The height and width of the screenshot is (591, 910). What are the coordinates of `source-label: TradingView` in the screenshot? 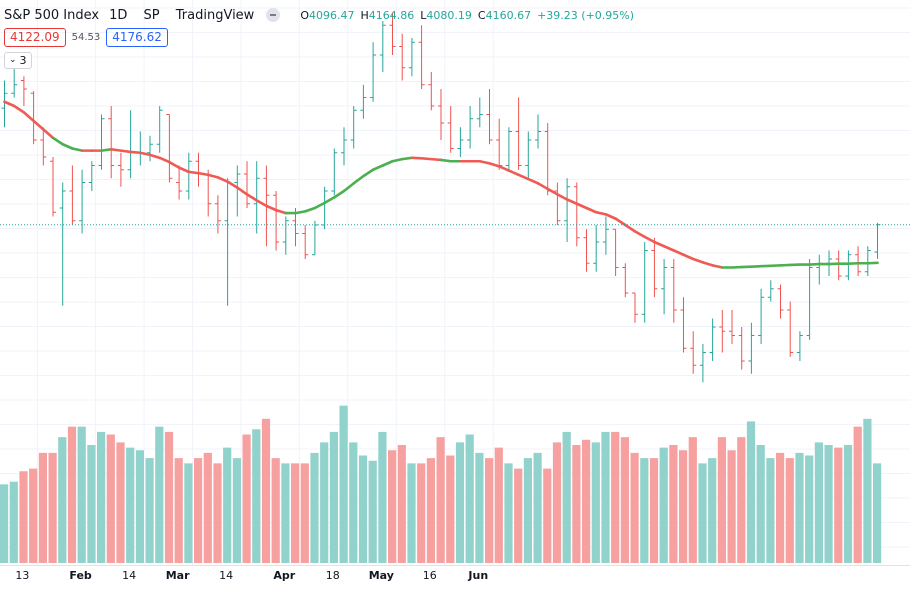 It's located at (215, 15).